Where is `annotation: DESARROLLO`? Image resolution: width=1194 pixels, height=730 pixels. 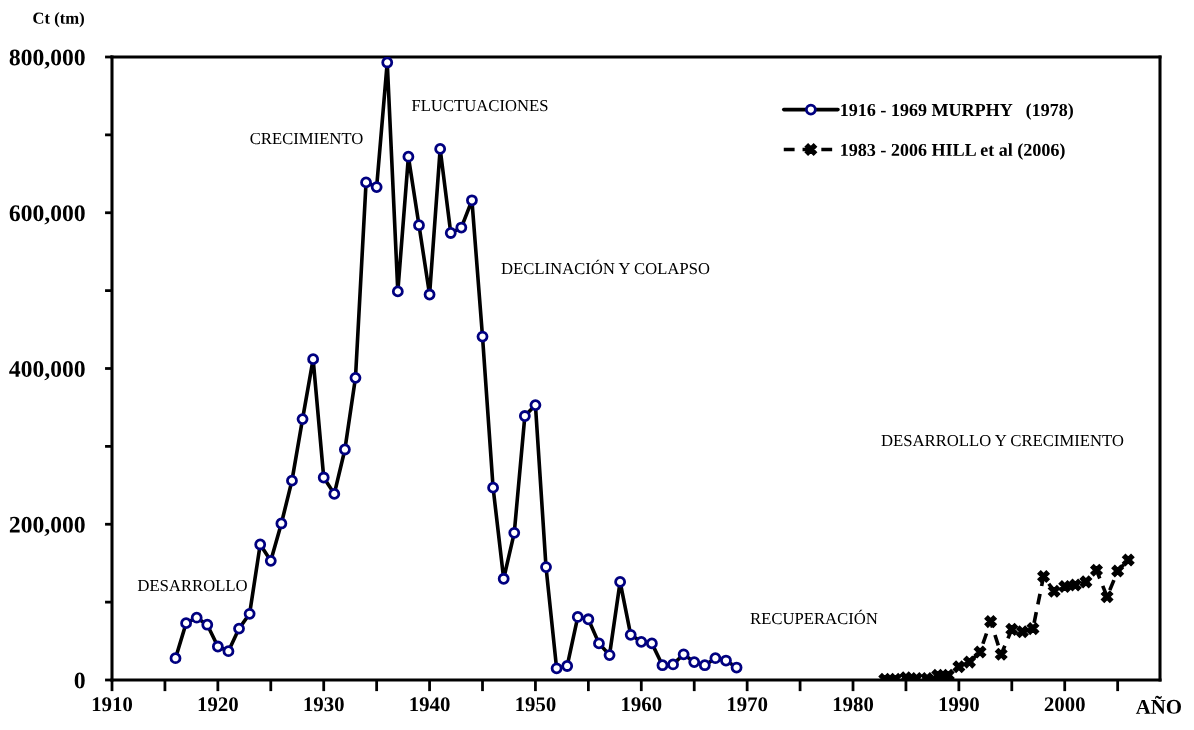
annotation: DESARROLLO is located at coordinates (192, 585).